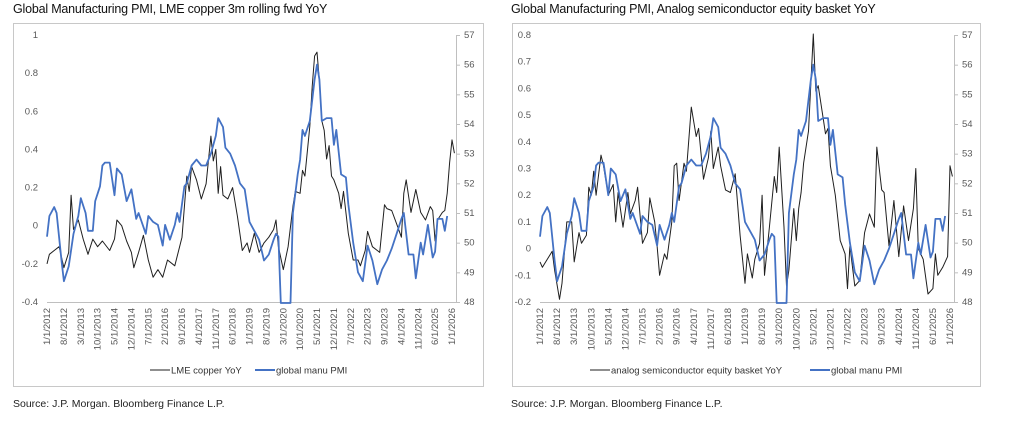 The image size is (1024, 421). I want to click on x-tick-label: 8/1/2019, so click(266, 326).